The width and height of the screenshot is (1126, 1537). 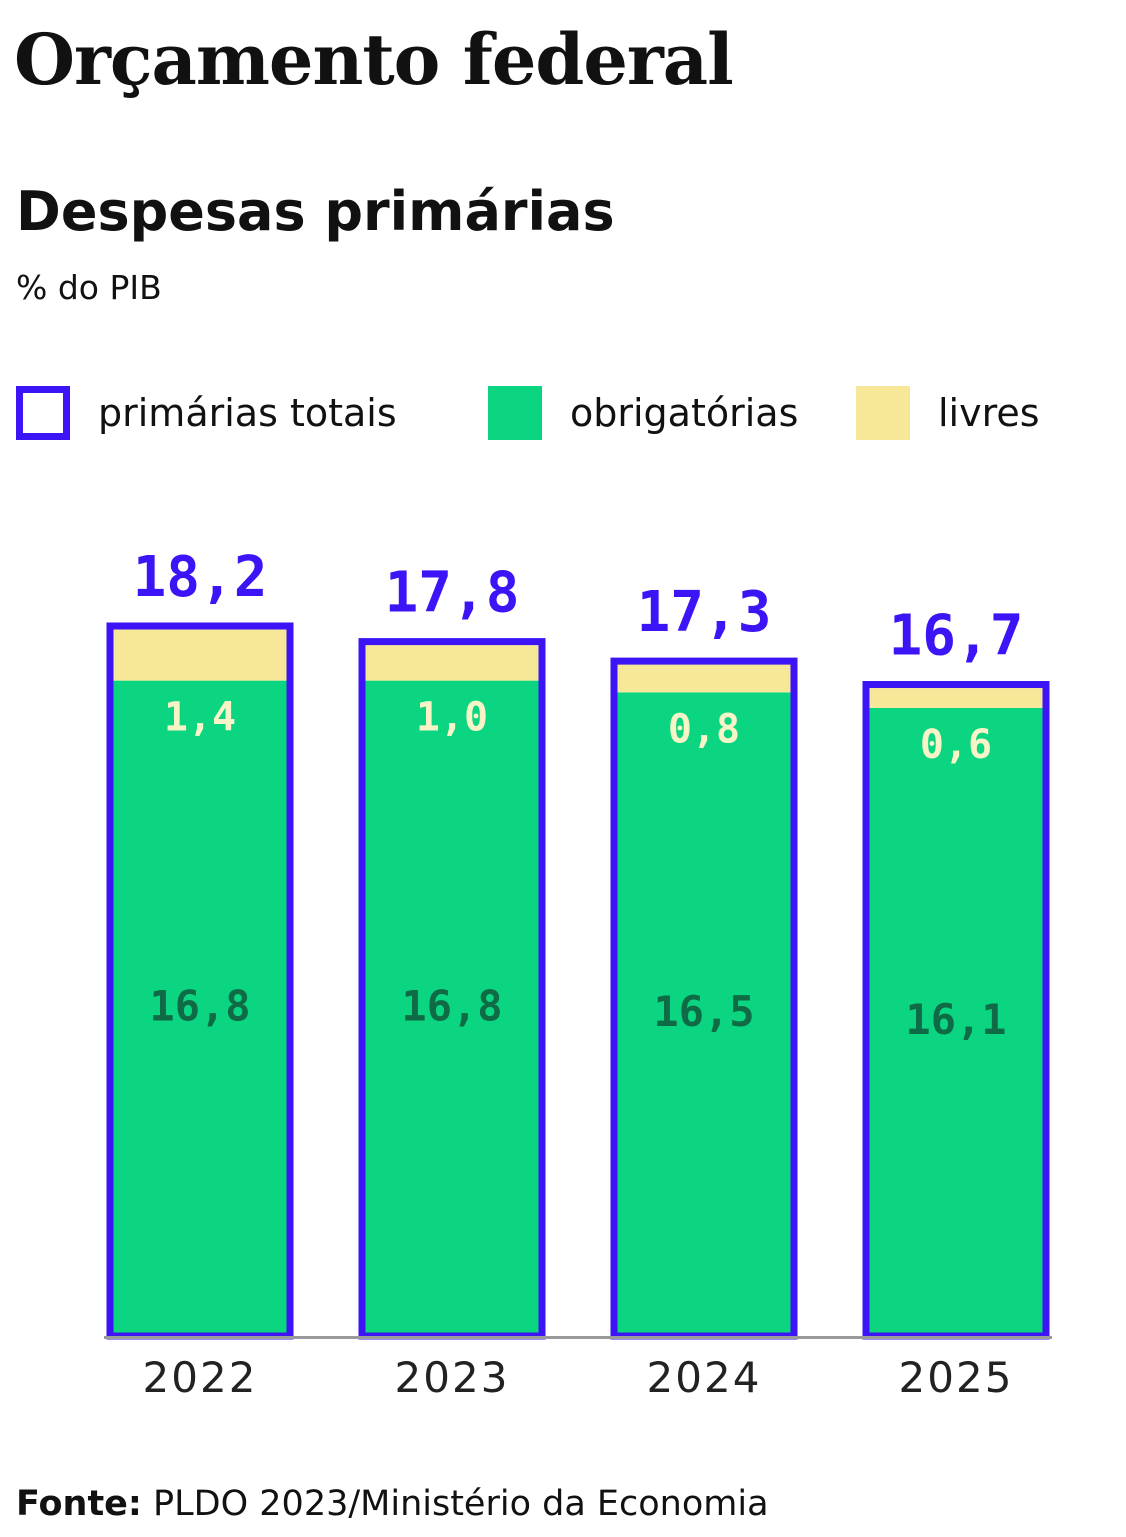 What do you see at coordinates (247, 413) in the screenshot?
I see `legend-label-primarias-totais: primárias totais` at bounding box center [247, 413].